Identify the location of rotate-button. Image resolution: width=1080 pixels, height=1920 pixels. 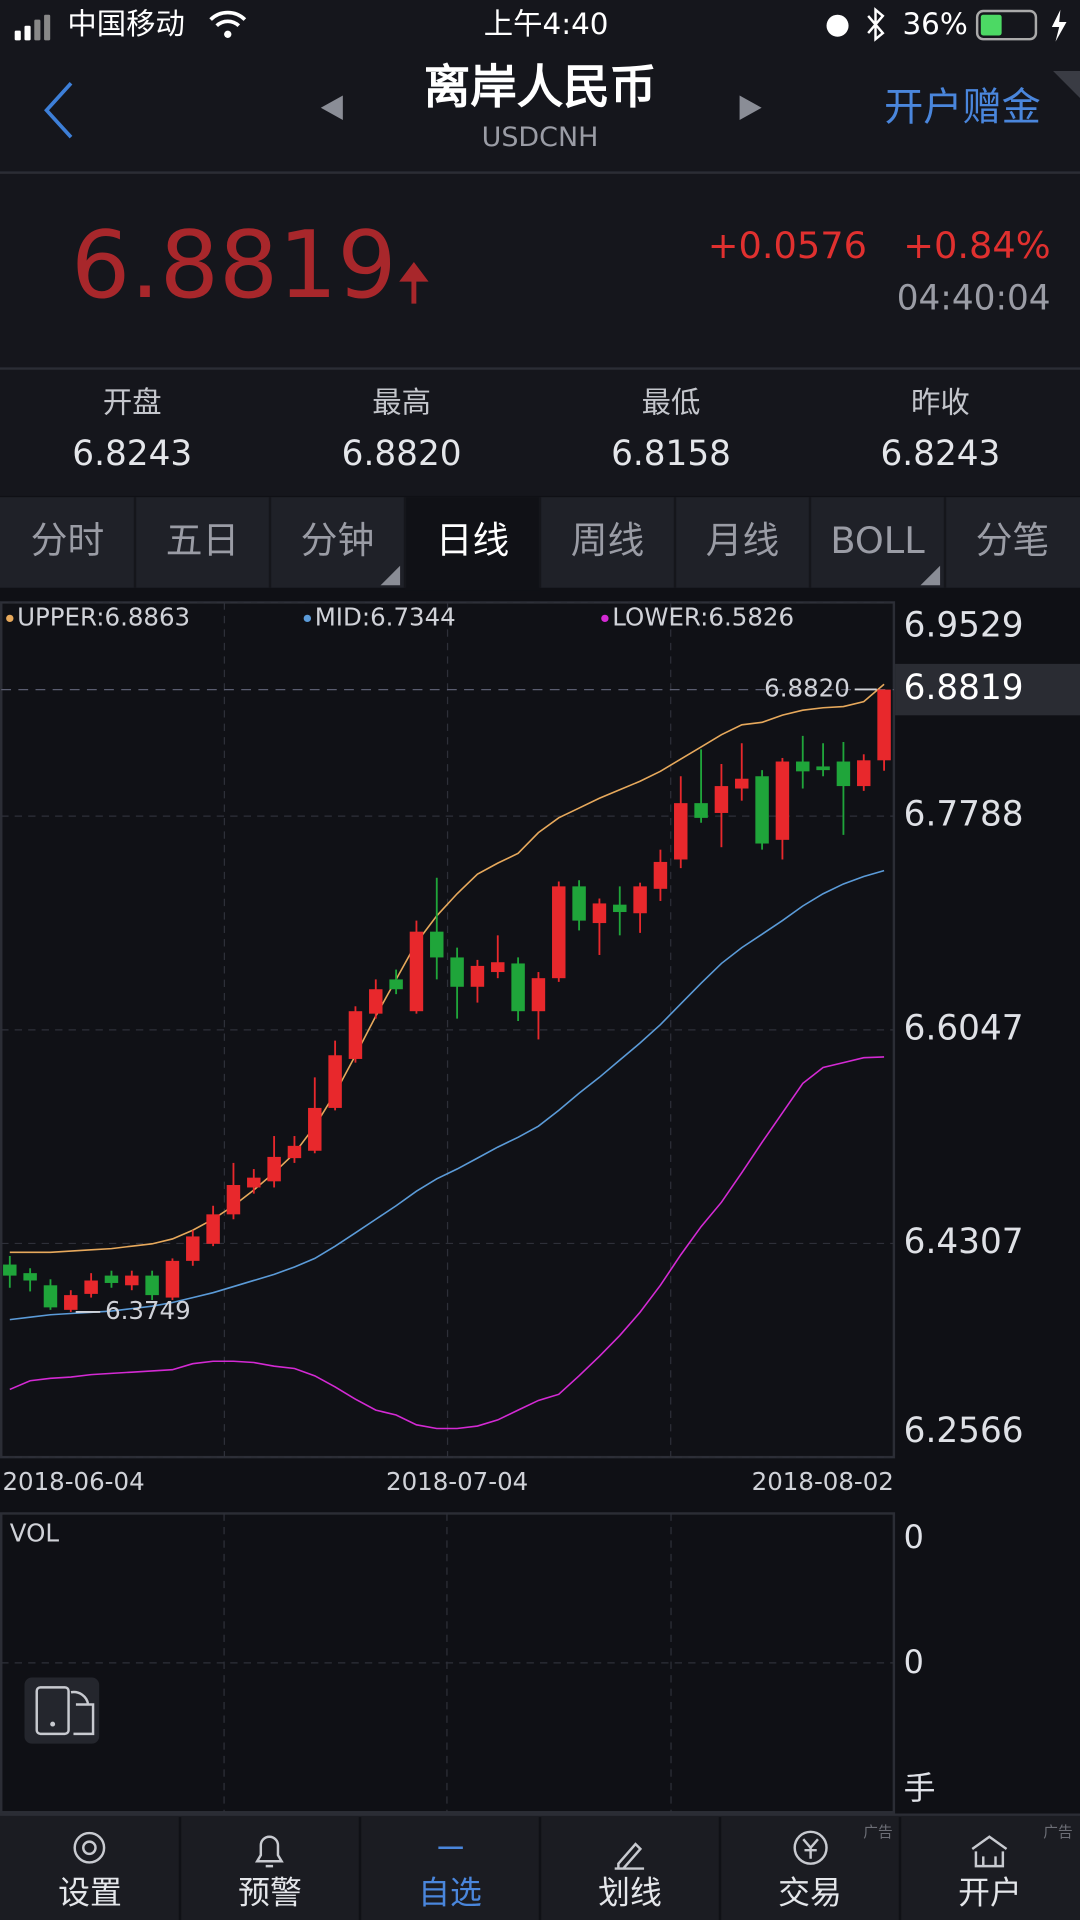
(62, 1710).